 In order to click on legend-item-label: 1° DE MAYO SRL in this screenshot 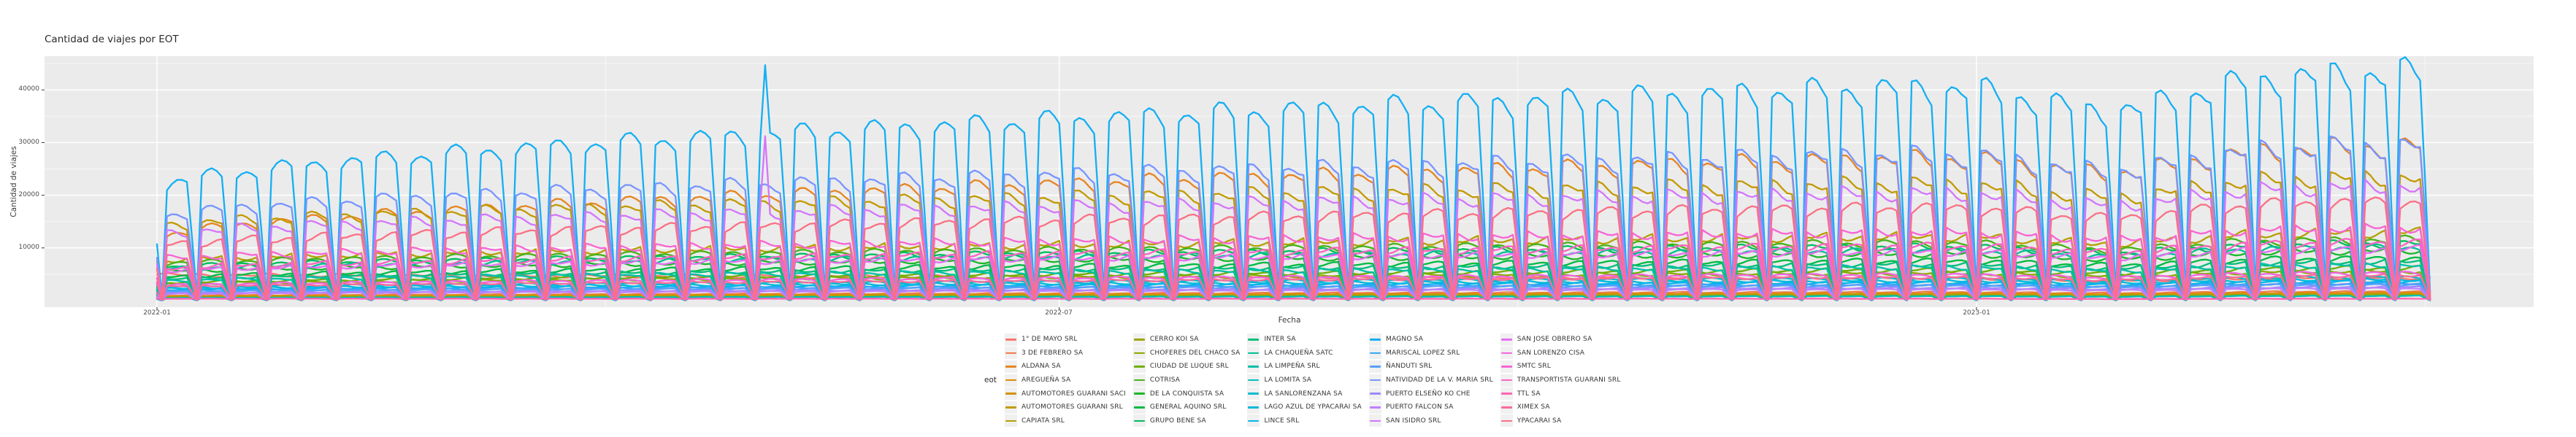, I will do `click(1049, 340)`.